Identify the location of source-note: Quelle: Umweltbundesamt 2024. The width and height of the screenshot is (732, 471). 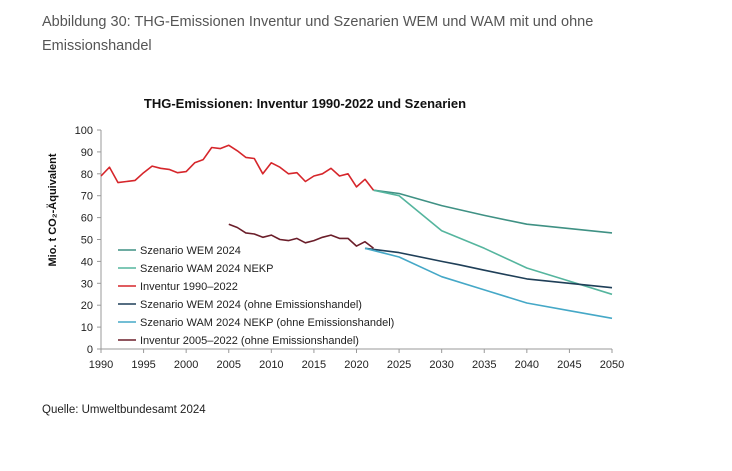
(124, 410).